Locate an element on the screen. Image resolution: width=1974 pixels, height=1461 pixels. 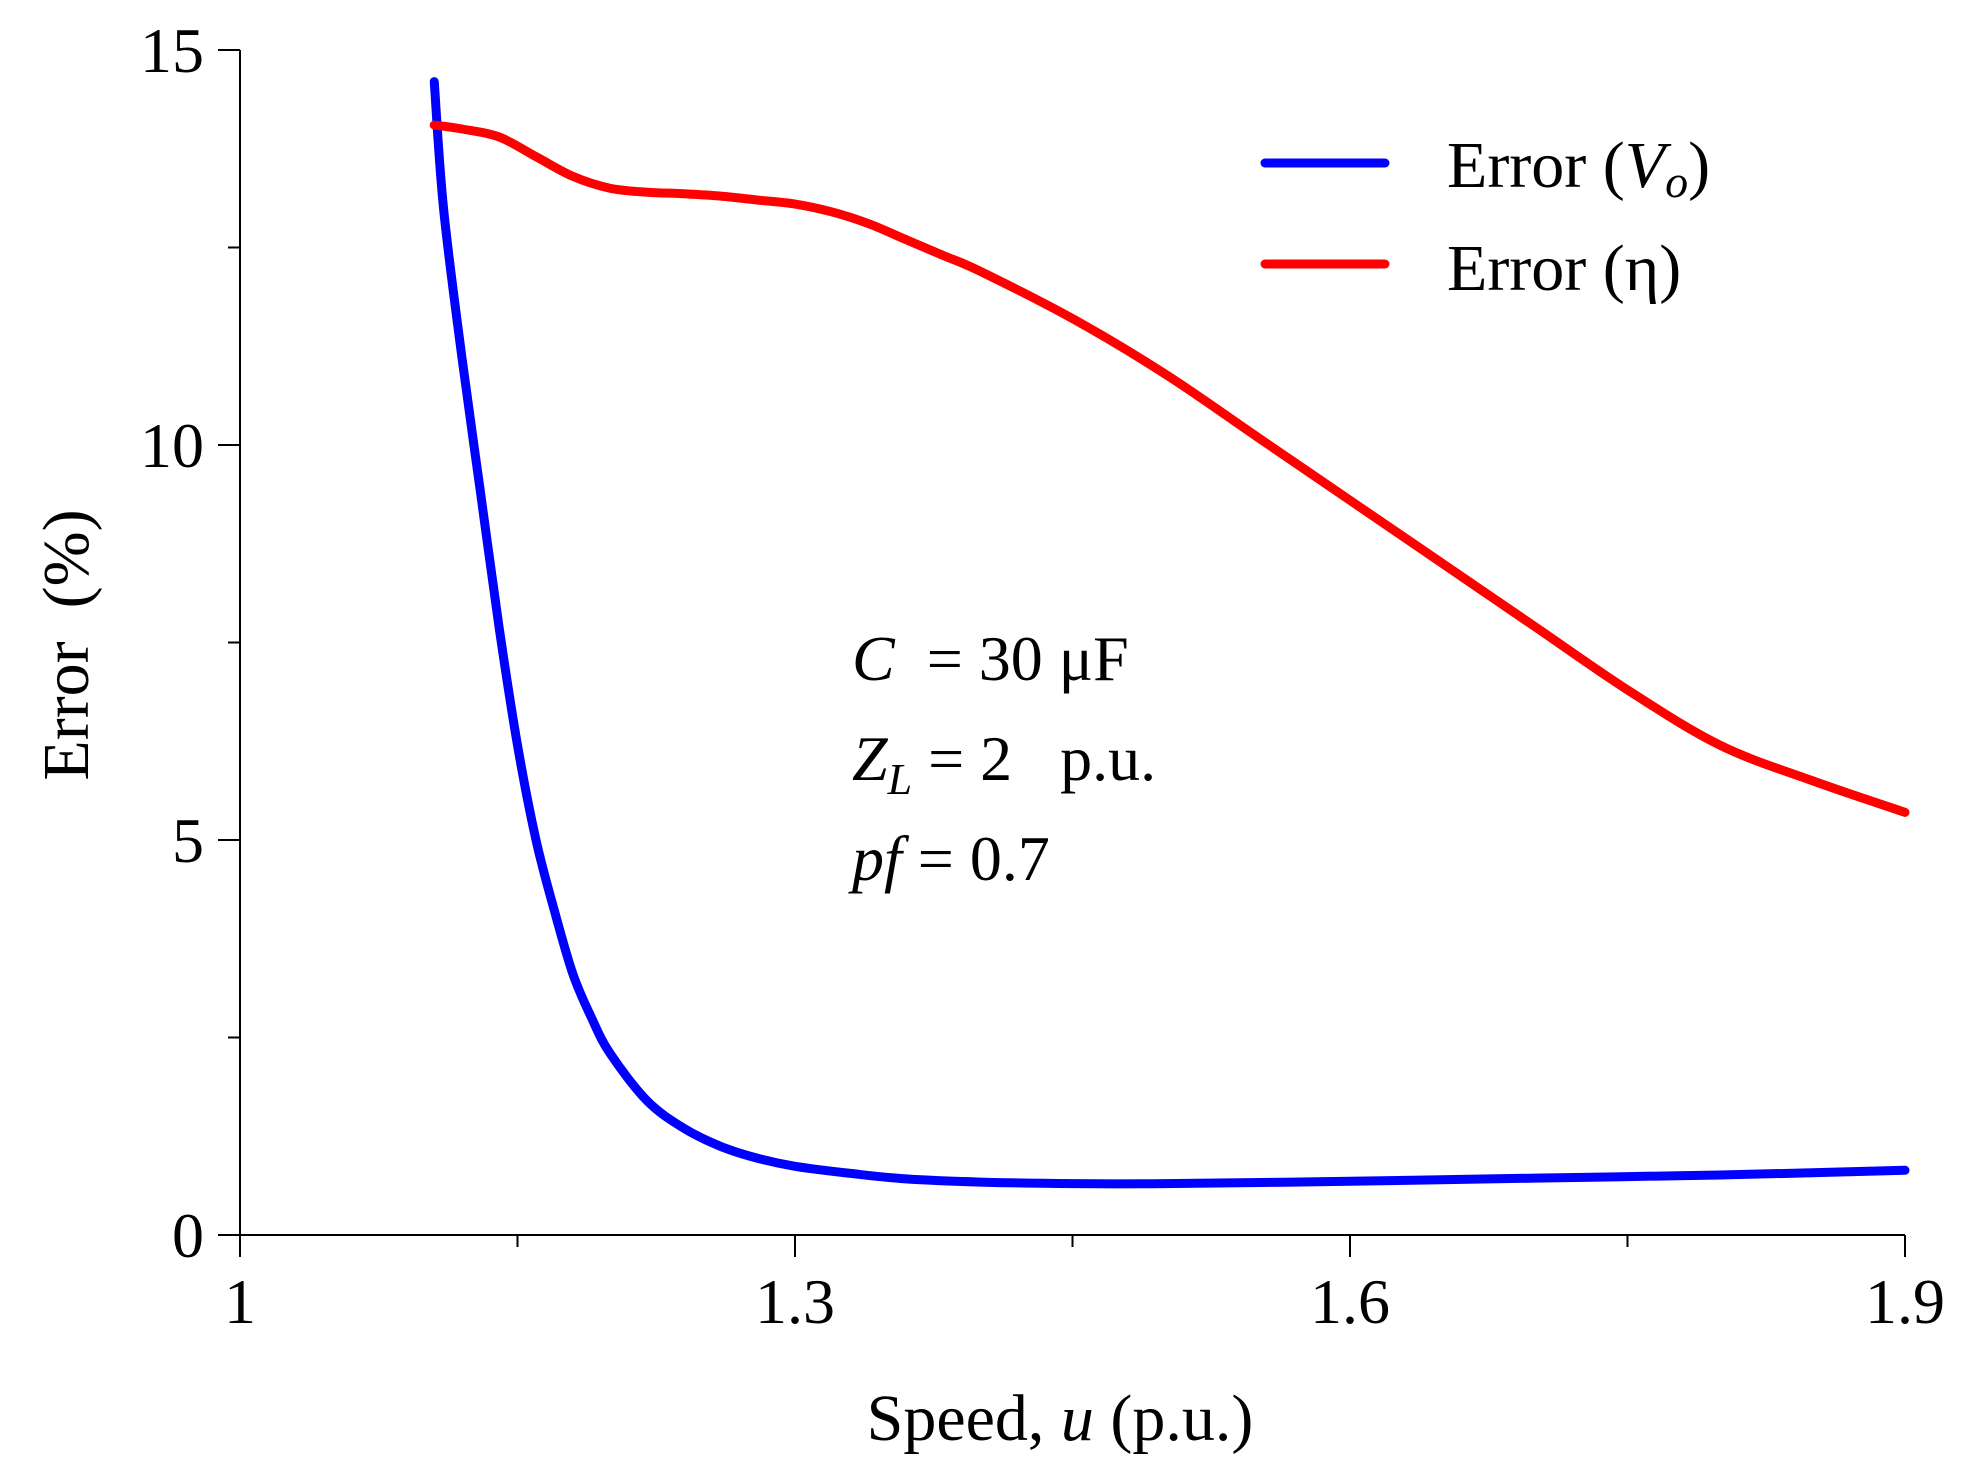
x-tick-label: 1.9 is located at coordinates (1905, 1301).